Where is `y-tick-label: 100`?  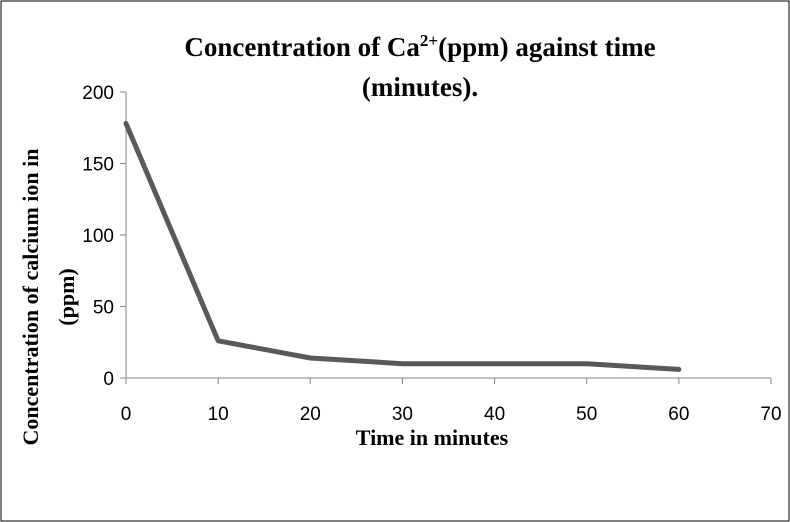
y-tick-label: 100 is located at coordinates (98, 236).